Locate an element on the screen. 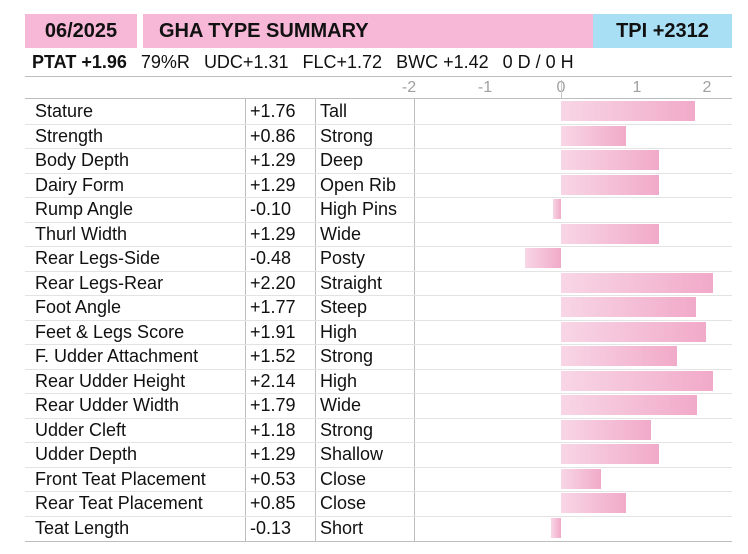 The height and width of the screenshot is (554, 748). trait-descriptor: Deep is located at coordinates (342, 160).